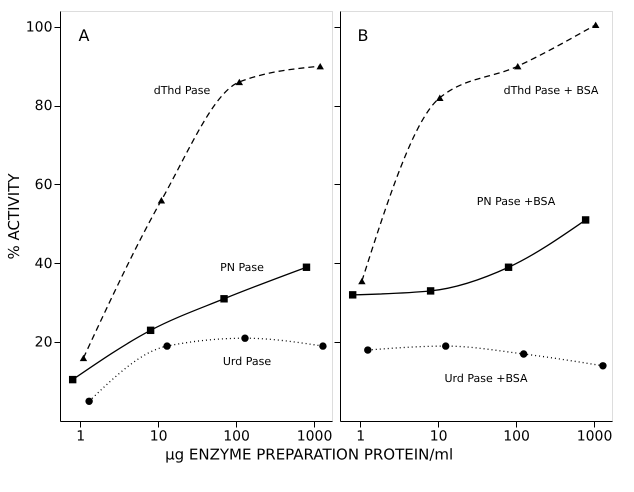 The height and width of the screenshot is (492, 634). Describe the element at coordinates (551, 90) in the screenshot. I see `annotation: dThd Pase + BSA` at that location.